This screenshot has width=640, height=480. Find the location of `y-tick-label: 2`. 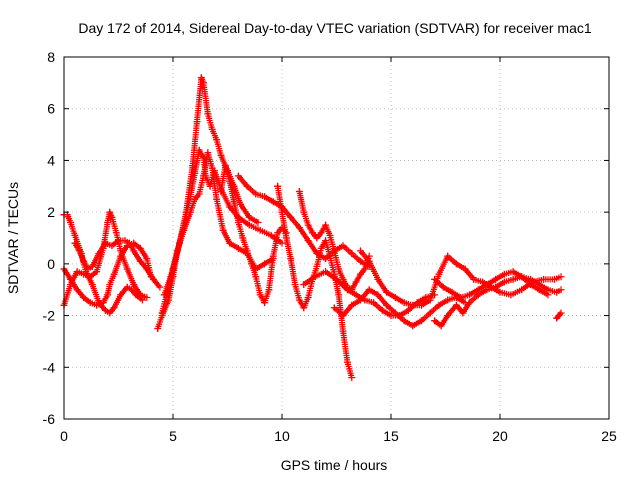

y-tick-label: 2 is located at coordinates (51, 212).